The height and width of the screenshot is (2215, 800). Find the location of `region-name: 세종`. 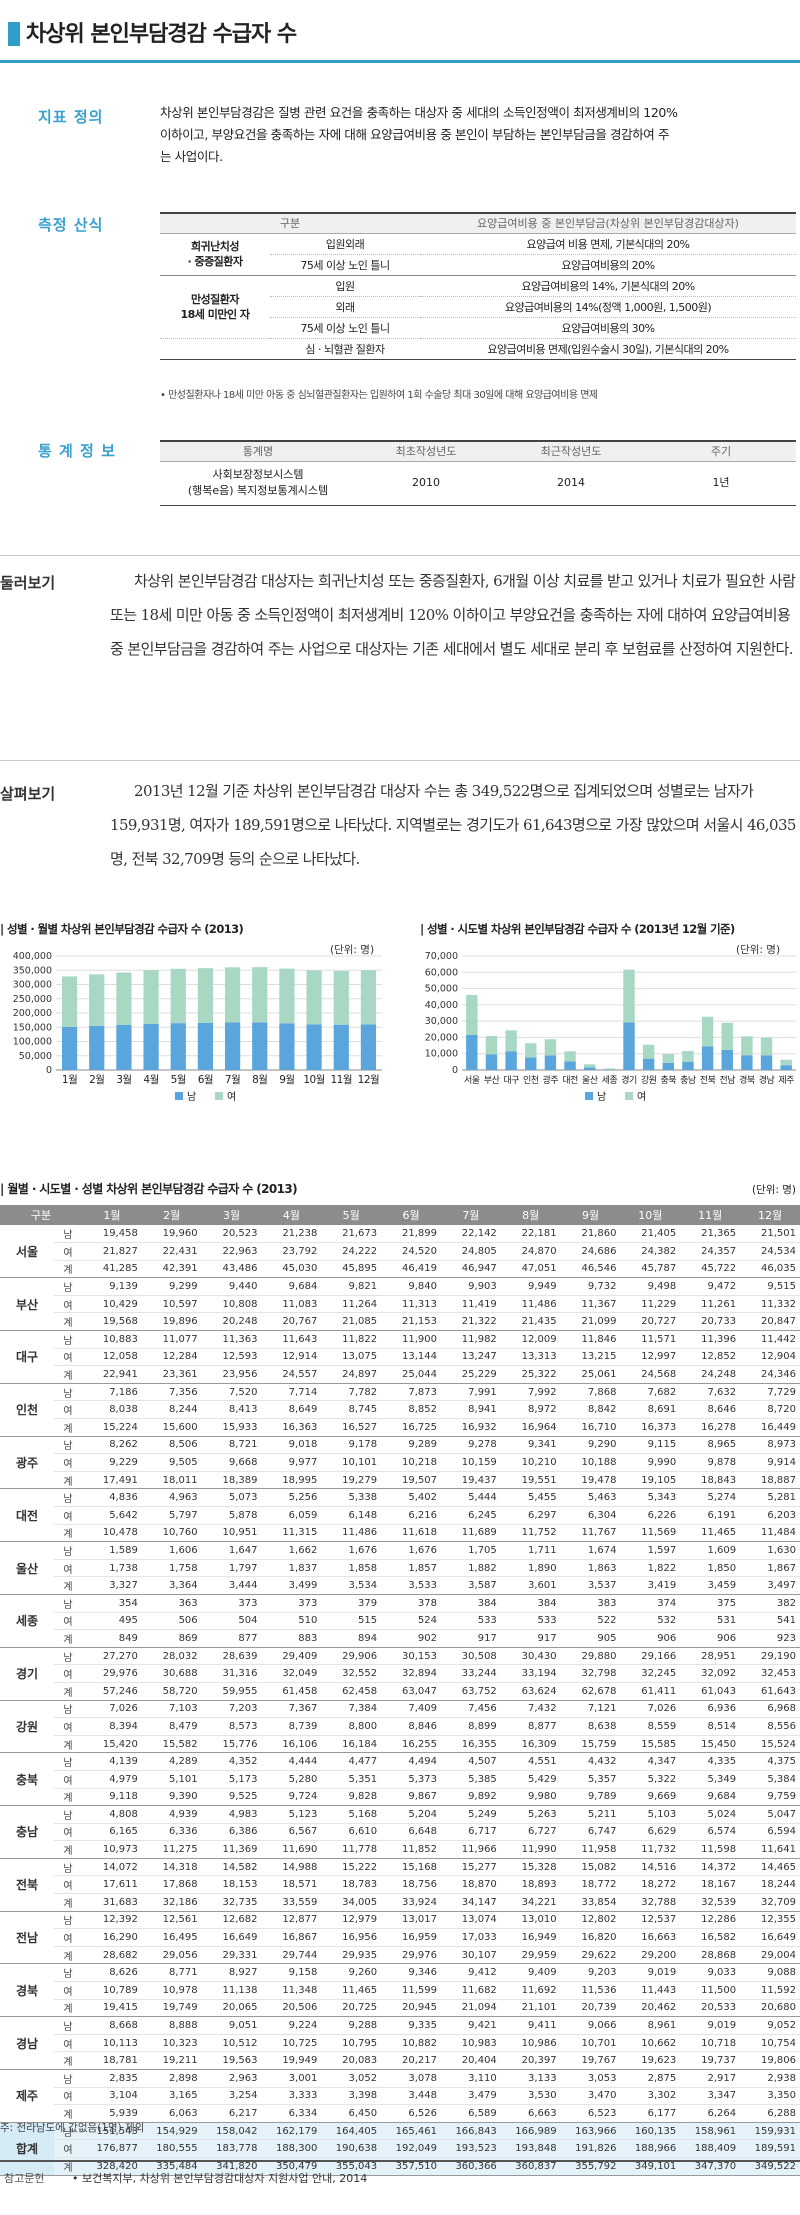

region-name: 세종 is located at coordinates (27, 1621).